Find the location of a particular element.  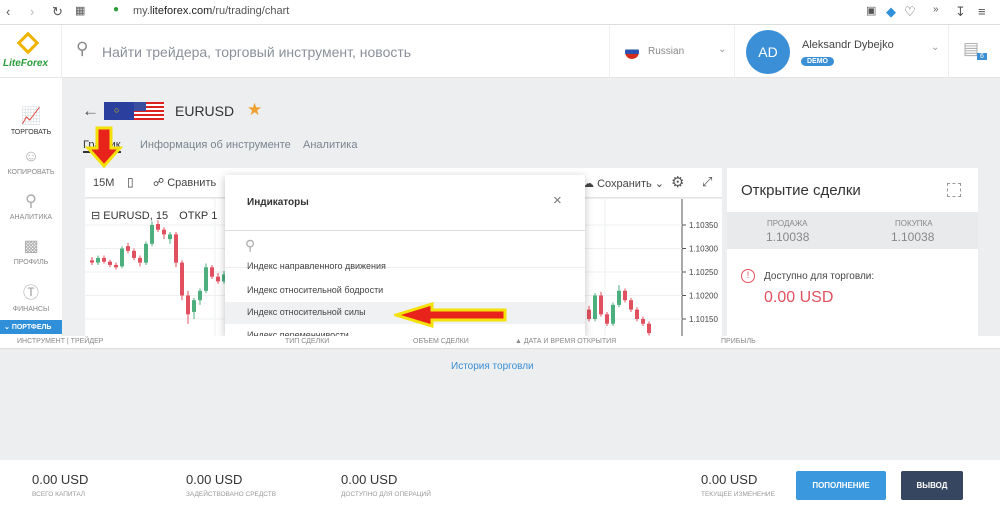

current-change-value: 0.00 USD is located at coordinates (729, 479).